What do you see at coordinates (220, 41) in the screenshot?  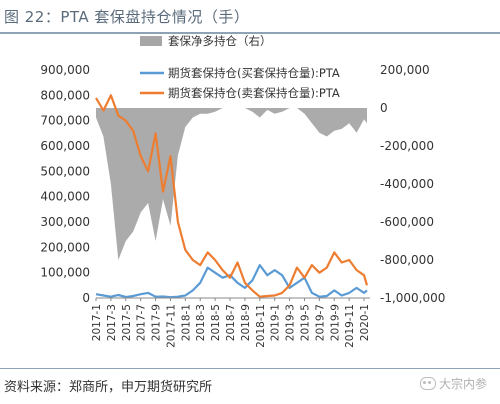 I see `legend-label: 套保净多持仓（右）` at bounding box center [220, 41].